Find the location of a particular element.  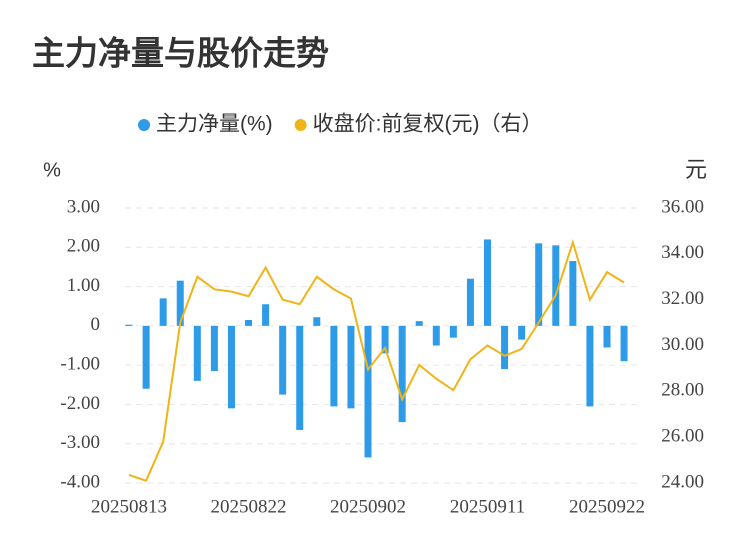

chart-title: 主力净量与股价走势 is located at coordinates (180, 53).